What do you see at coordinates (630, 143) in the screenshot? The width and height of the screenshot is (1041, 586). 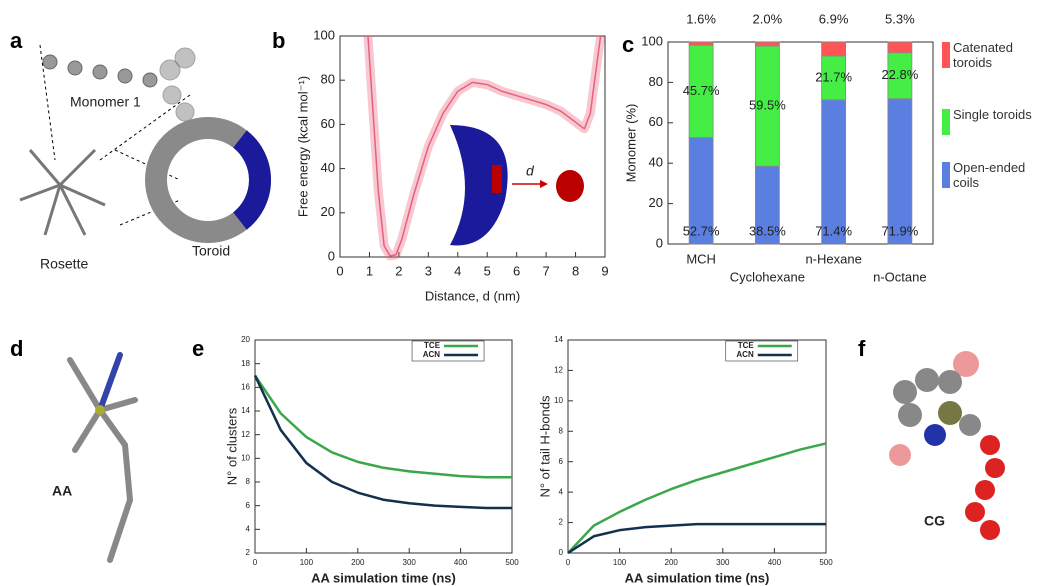 I see `y-axis-label: Monomer (%)` at bounding box center [630, 143].